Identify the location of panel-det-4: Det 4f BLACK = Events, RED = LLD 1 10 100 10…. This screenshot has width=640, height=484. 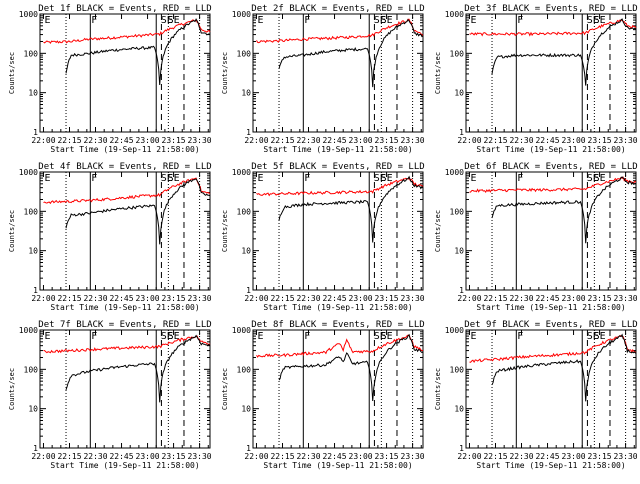
(110, 237).